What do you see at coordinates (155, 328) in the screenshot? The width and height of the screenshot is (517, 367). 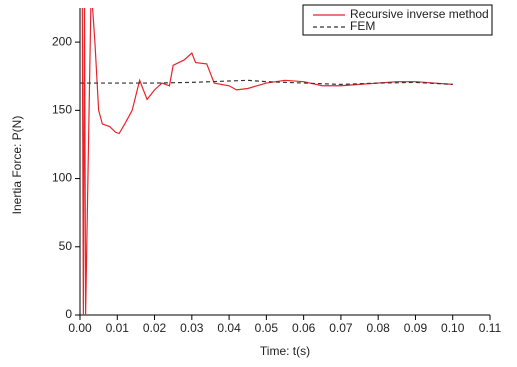 I see `x-tick-label: 0.02` at bounding box center [155, 328].